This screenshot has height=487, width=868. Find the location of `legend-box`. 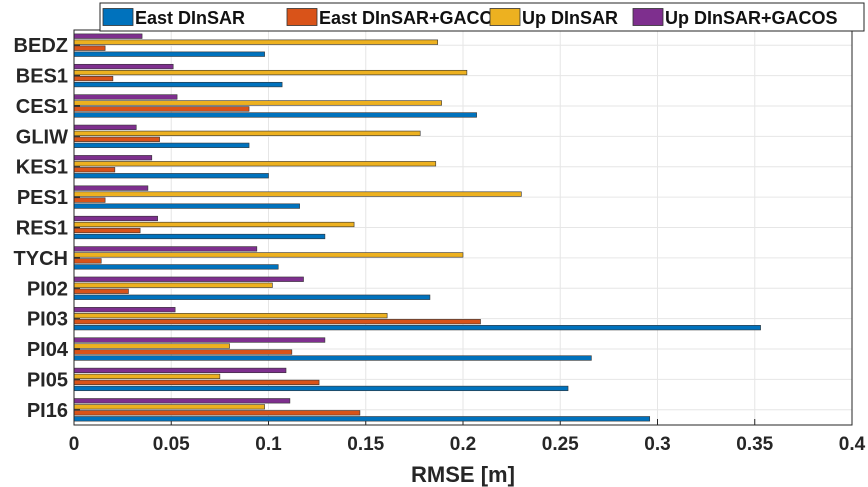

legend-box is located at coordinates (482, 17).